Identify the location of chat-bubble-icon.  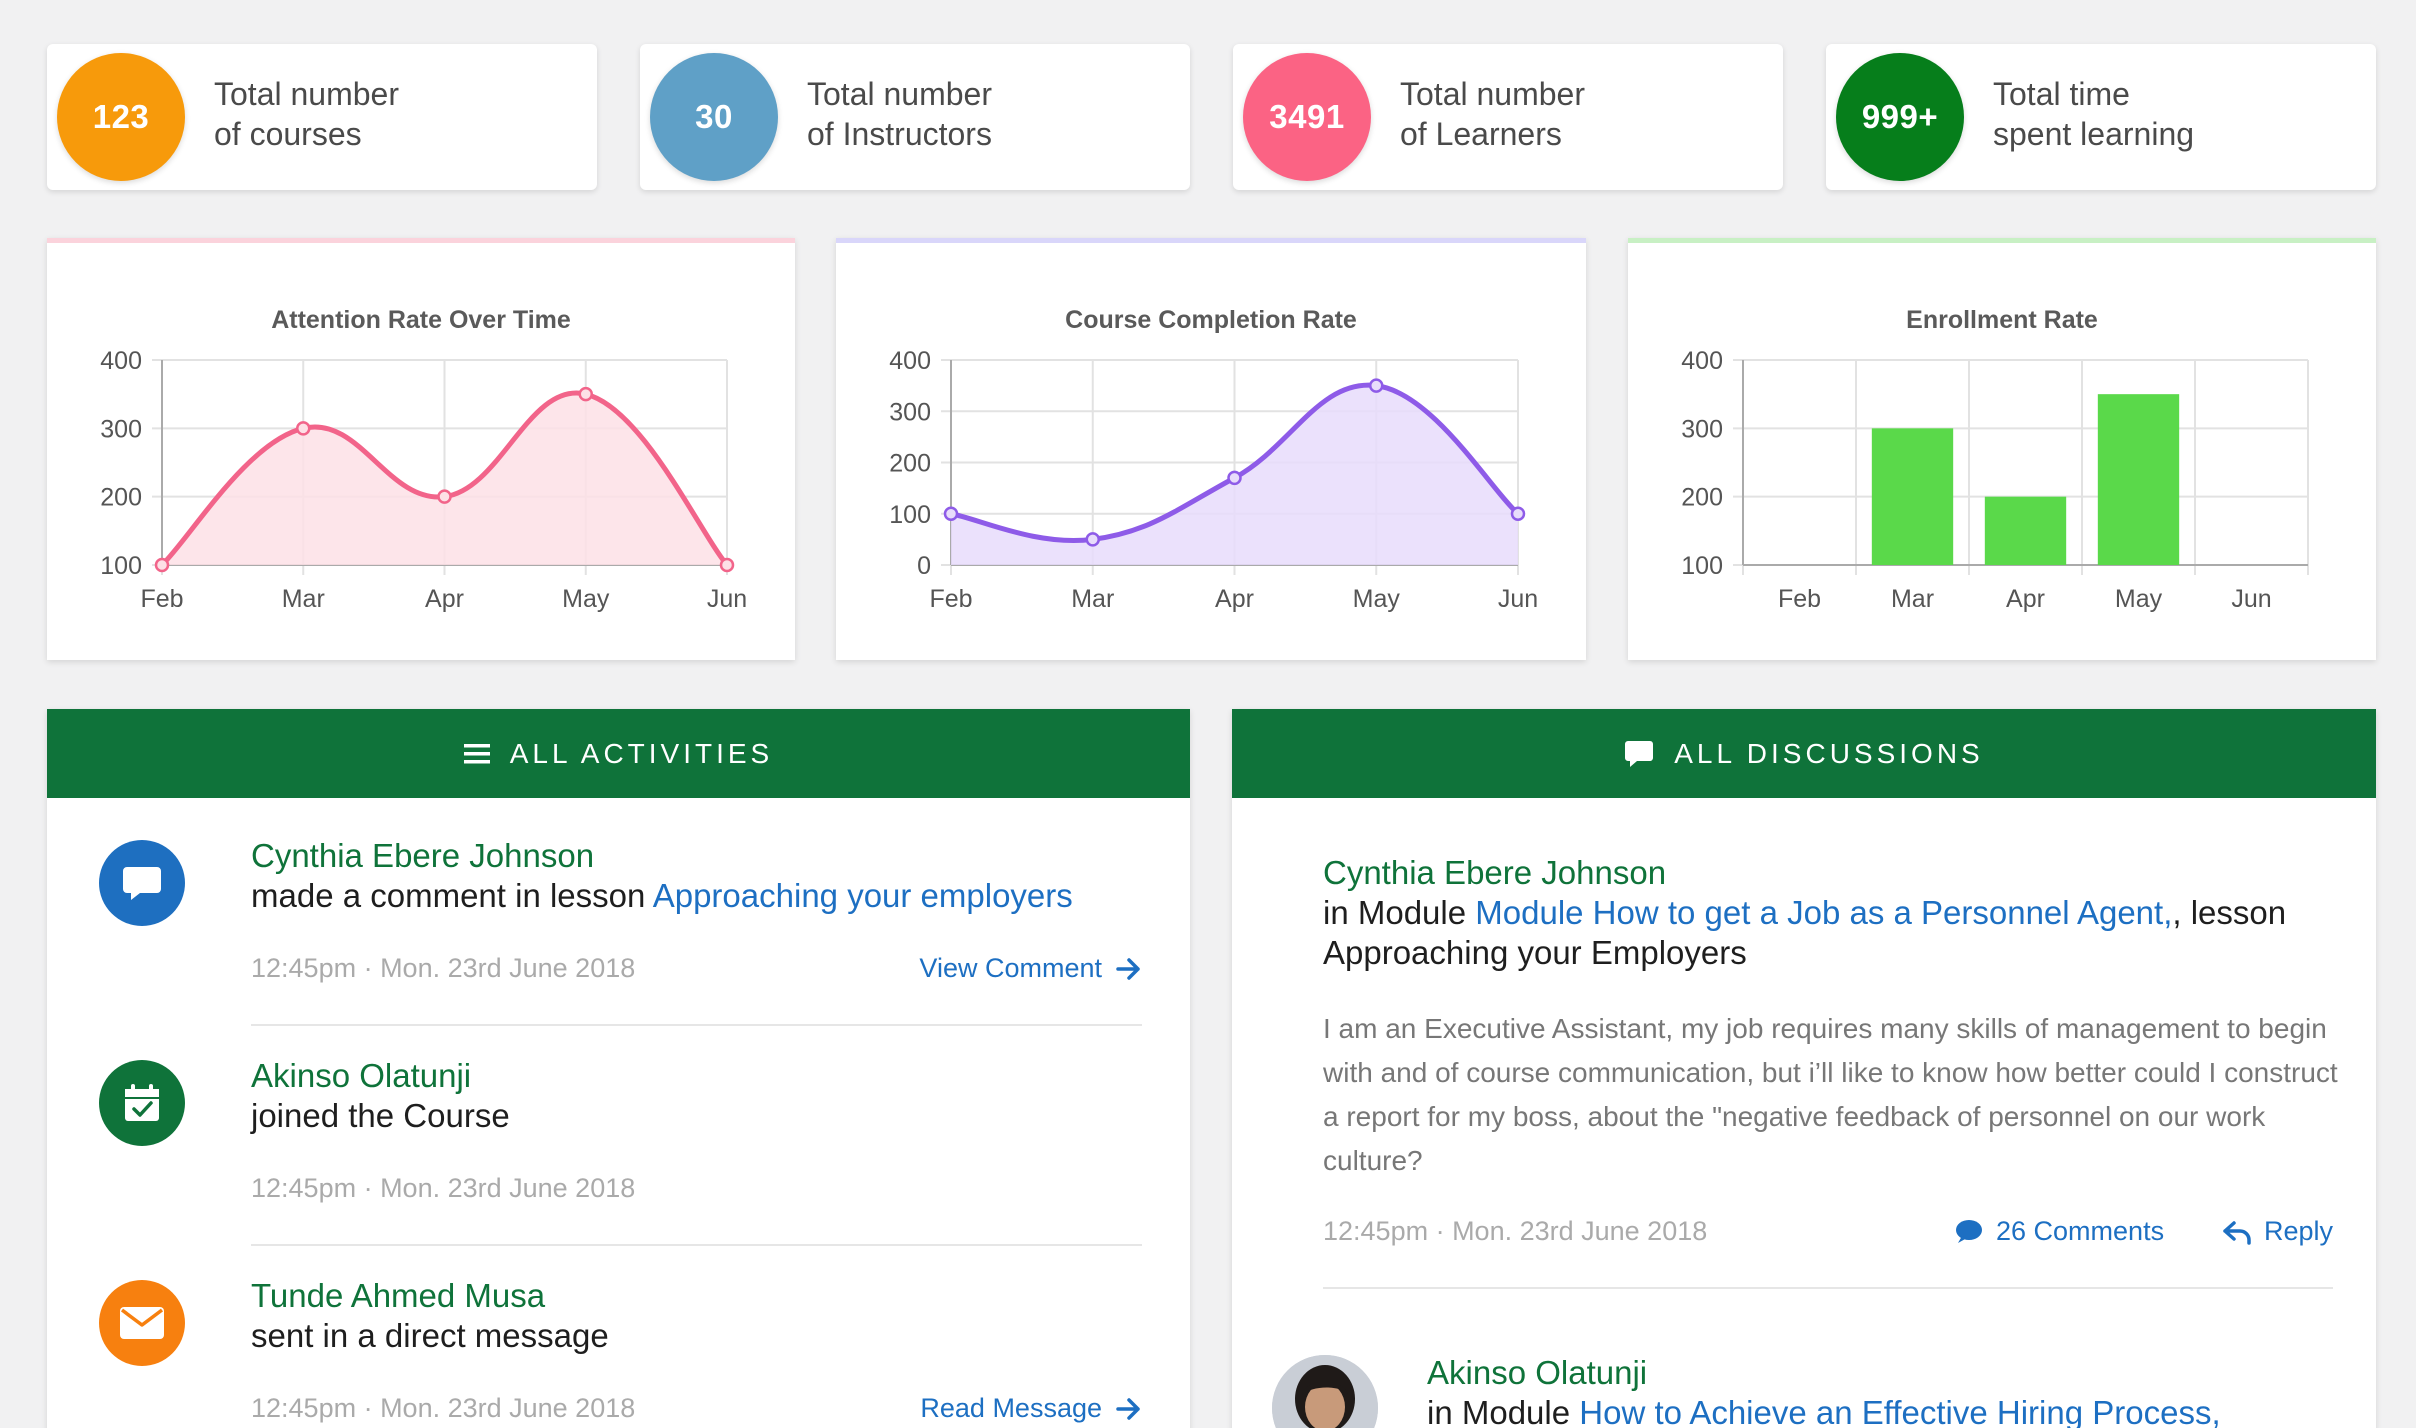
(142, 883).